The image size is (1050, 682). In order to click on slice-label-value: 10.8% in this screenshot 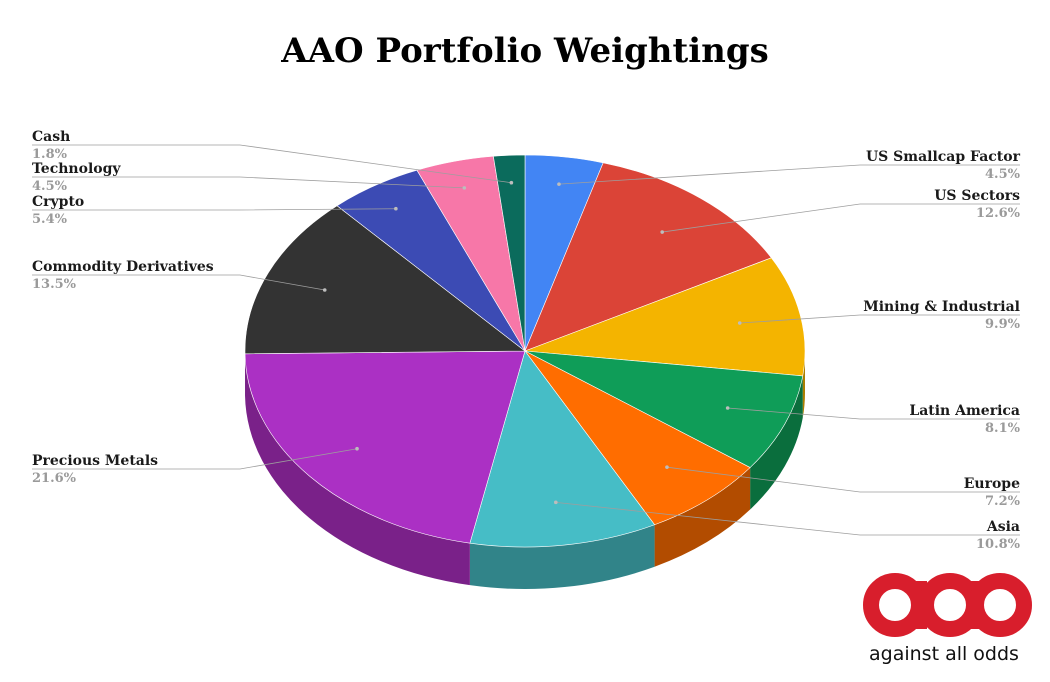, I will do `click(998, 544)`.